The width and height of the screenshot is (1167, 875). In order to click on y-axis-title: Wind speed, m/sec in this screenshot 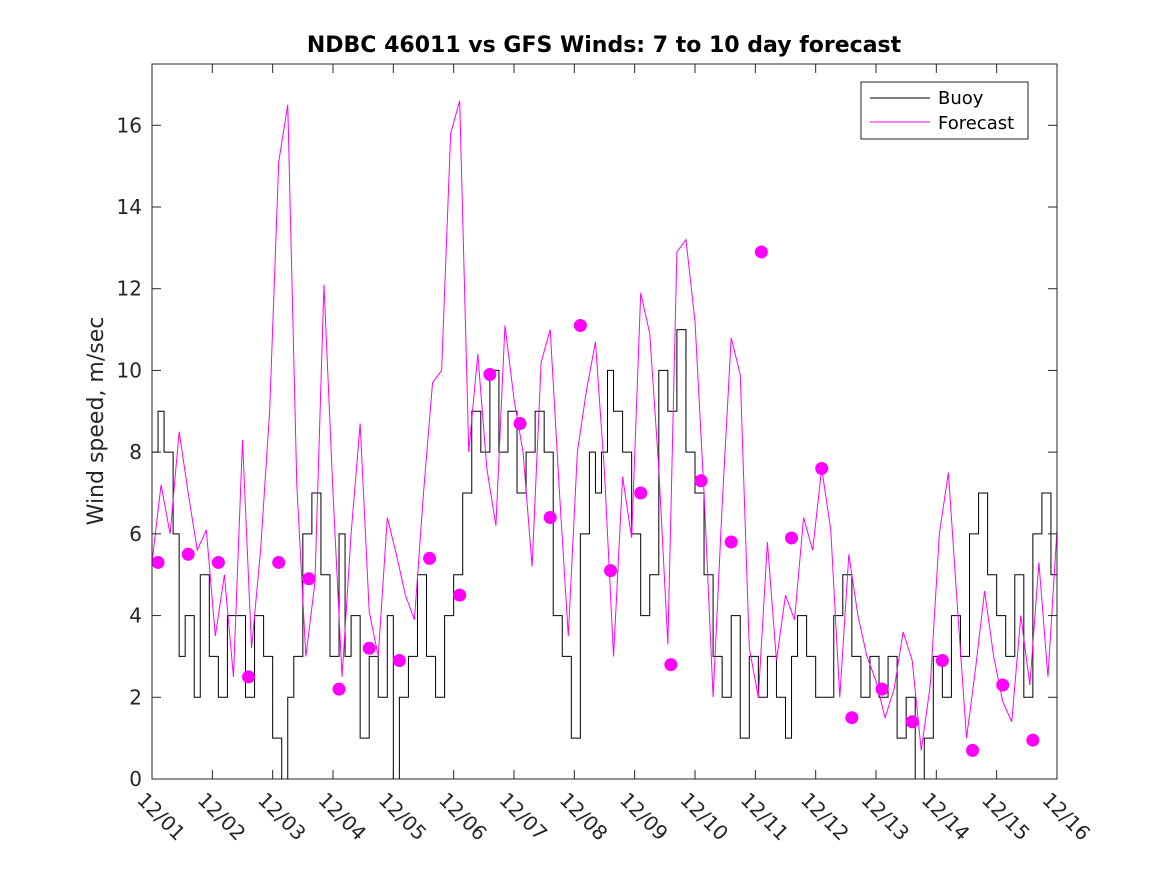, I will do `click(96, 421)`.